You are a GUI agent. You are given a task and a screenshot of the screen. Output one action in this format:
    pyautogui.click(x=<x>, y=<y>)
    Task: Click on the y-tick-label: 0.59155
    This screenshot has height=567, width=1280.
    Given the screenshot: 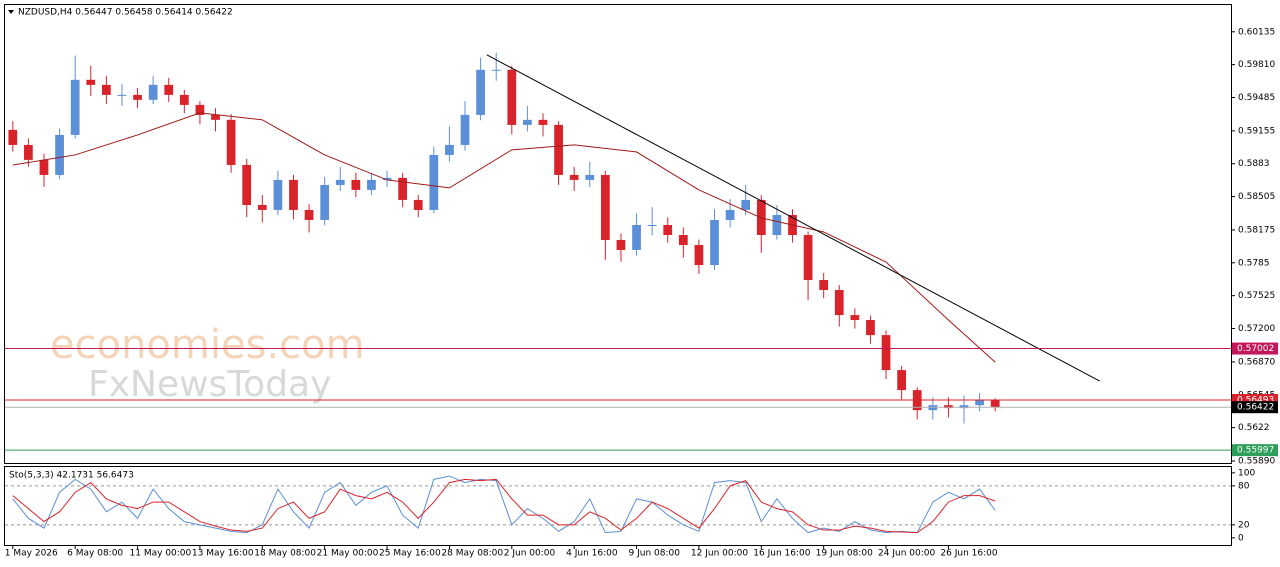 What is the action you would take?
    pyautogui.click(x=1256, y=131)
    